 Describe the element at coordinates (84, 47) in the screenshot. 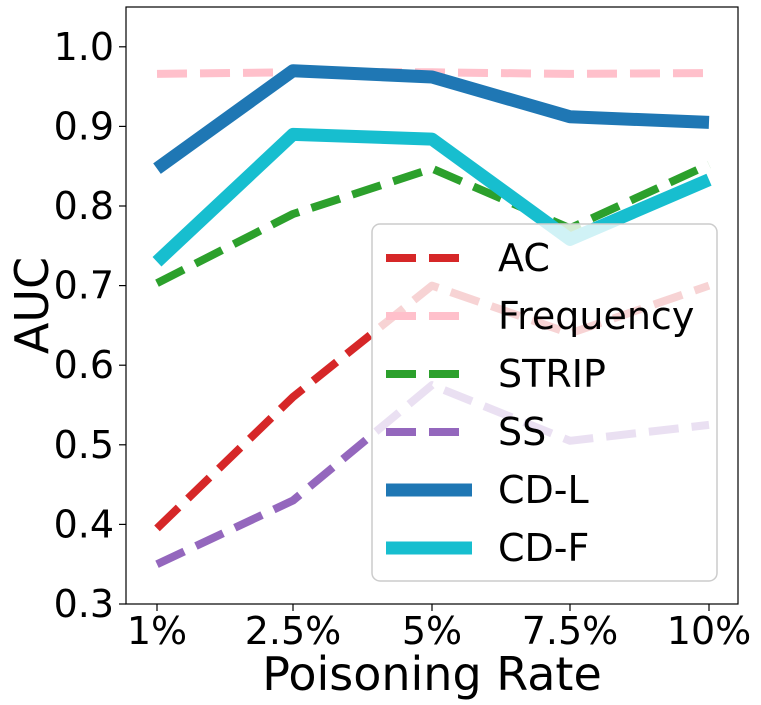

I see `y-tick-label: 1.0` at that location.